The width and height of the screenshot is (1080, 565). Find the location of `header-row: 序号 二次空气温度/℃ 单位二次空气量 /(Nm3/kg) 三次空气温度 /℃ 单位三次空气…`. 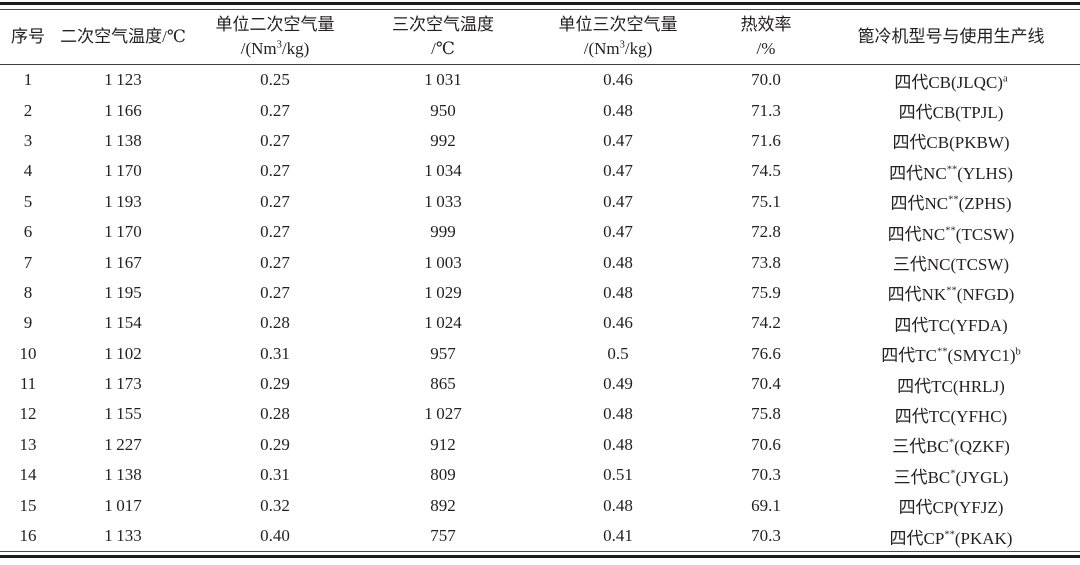

header-row: 序号 二次空气温度/℃ 单位二次空气量 /(Nm3/kg) 三次空气温度 /℃ 单位三次空气… is located at coordinates (540, 37).